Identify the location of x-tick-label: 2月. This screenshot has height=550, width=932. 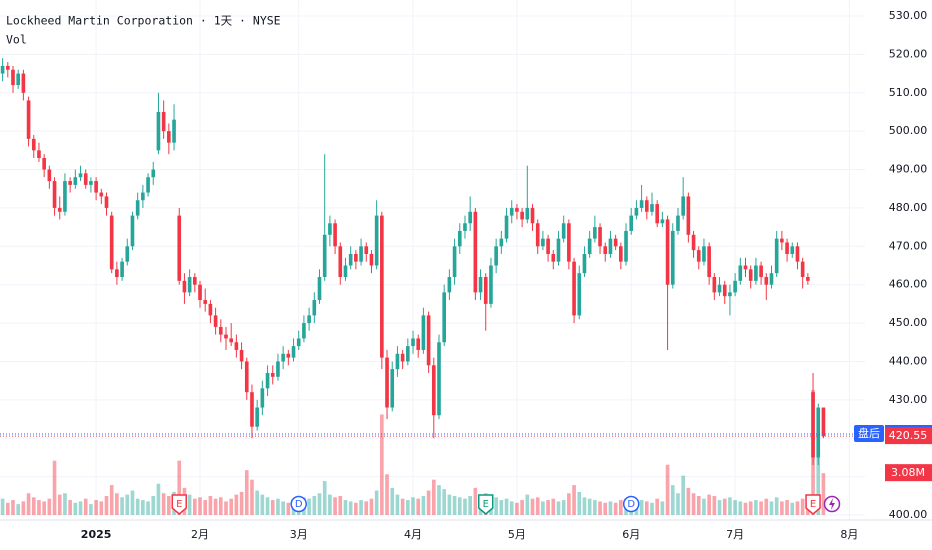
(200, 534).